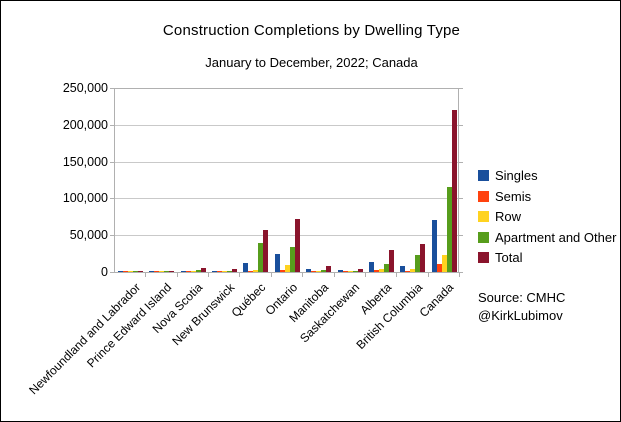 This screenshot has height=422, width=621. I want to click on y-tick-label: 50,000, so click(88, 235).